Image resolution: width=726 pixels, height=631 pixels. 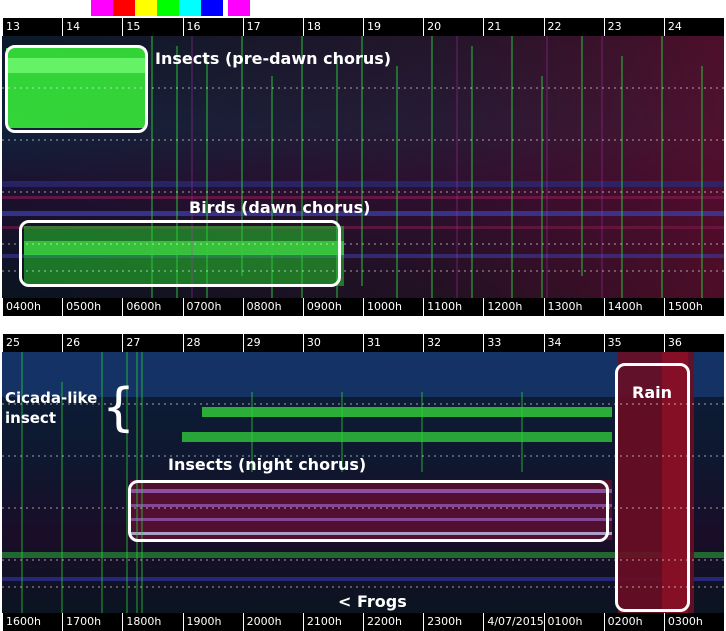 I want to click on segment-tick: 16, so click(x=191, y=27).